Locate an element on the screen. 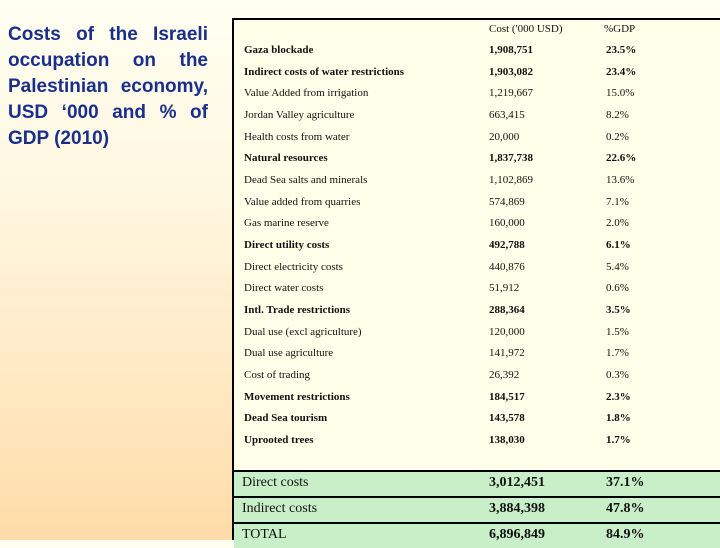 The width and height of the screenshot is (720, 548). row-label: Value added from quarries is located at coordinates (302, 201).